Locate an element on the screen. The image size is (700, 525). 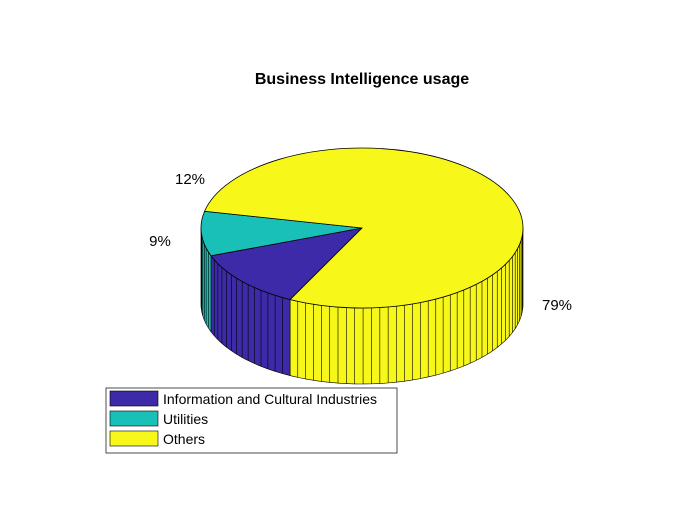
pie-side-walls is located at coordinates (362, 306).